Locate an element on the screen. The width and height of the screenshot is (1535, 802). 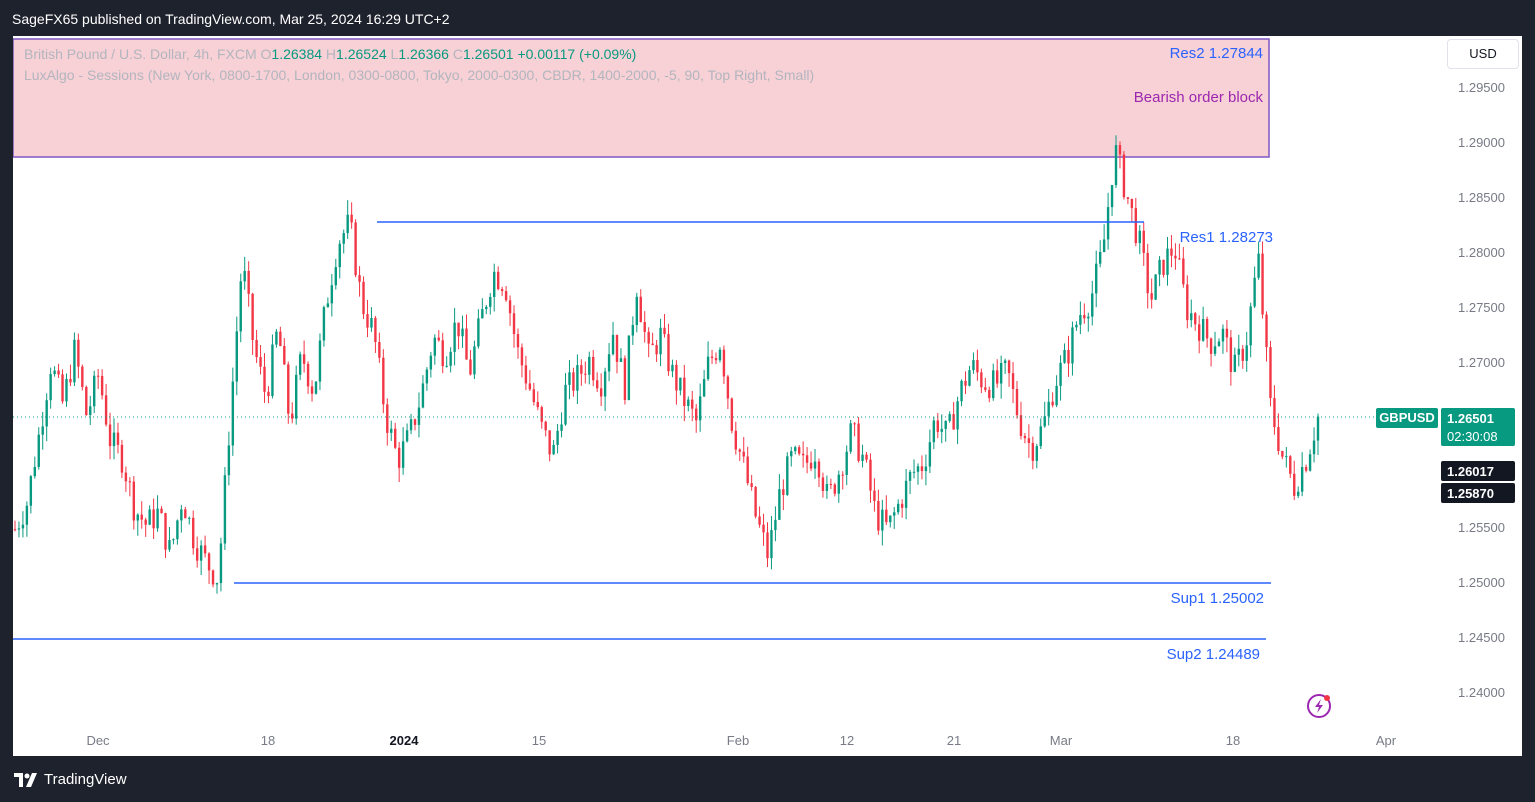
legend-symbol: British Pound / U.S. Dollar, 4h, FXCM is located at coordinates (140, 54).